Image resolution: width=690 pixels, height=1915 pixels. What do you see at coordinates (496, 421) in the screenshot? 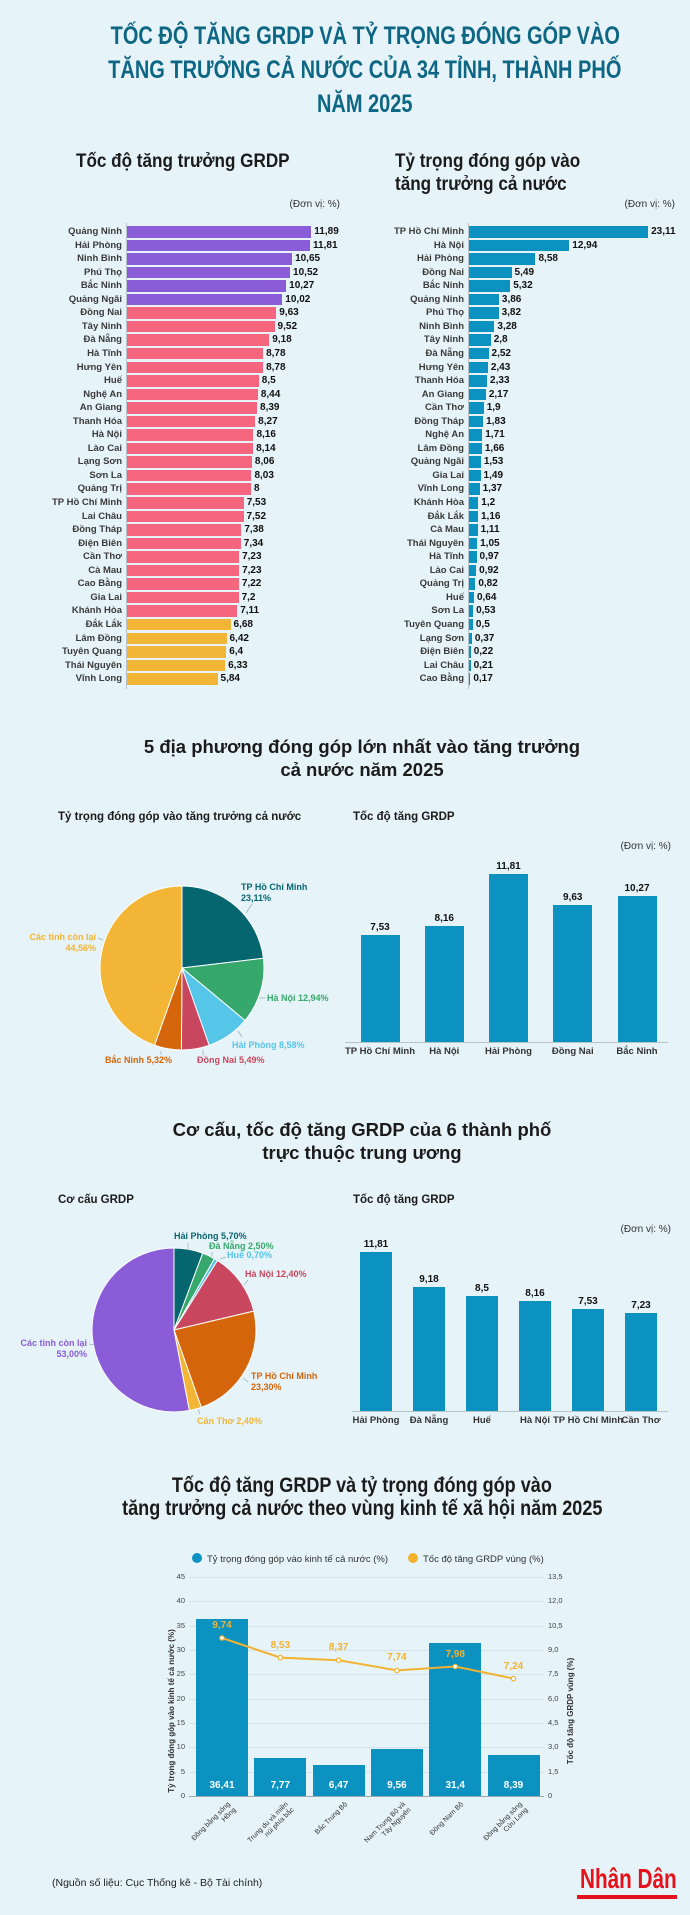
I see `bar-value-label: 1,83` at bounding box center [496, 421].